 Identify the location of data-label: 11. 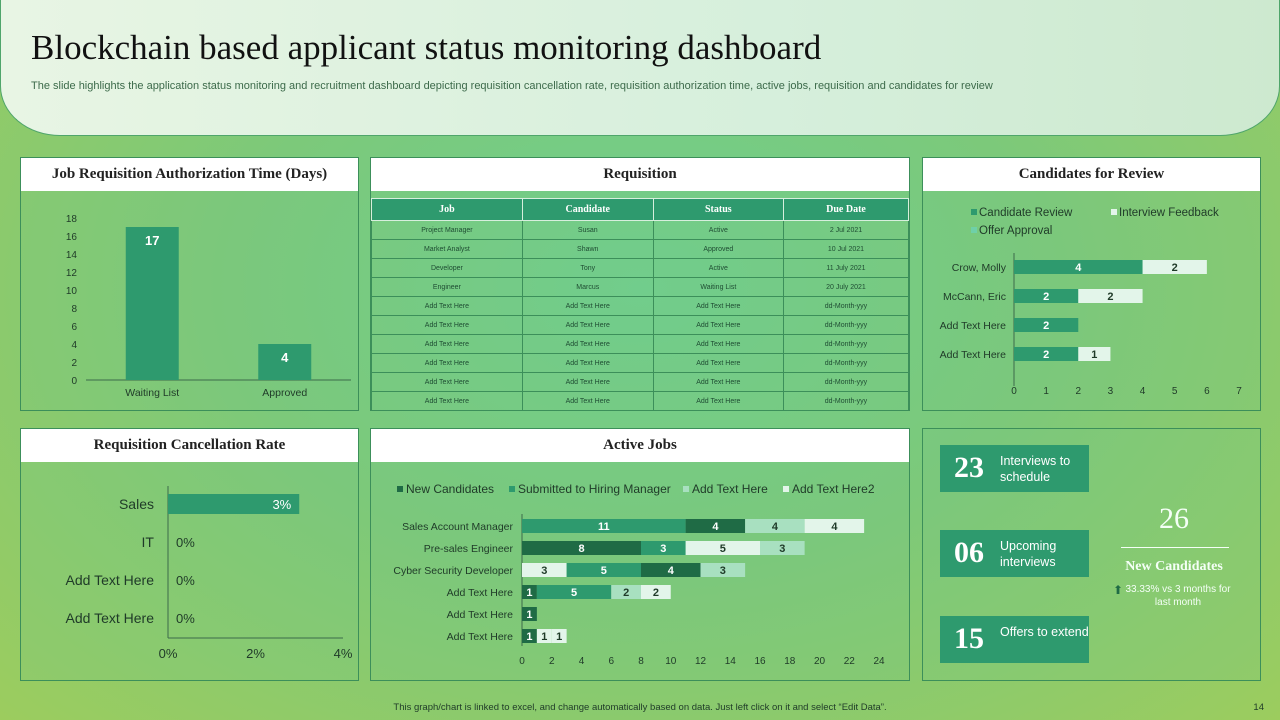
(604, 527).